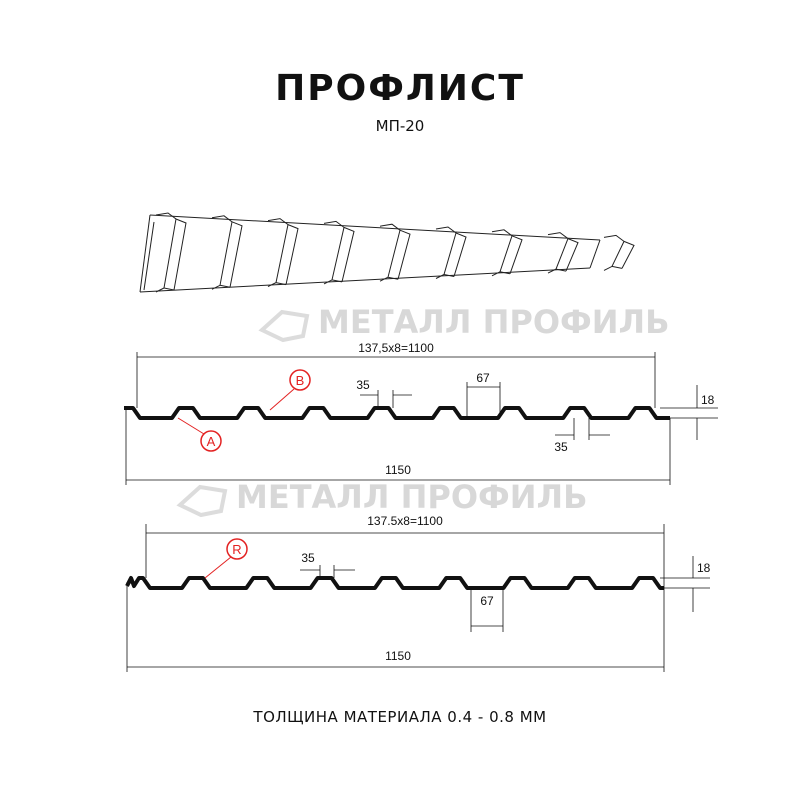 This screenshot has width=800, height=800. What do you see at coordinates (394, 583) in the screenshot?
I see `profile-b-line` at bounding box center [394, 583].